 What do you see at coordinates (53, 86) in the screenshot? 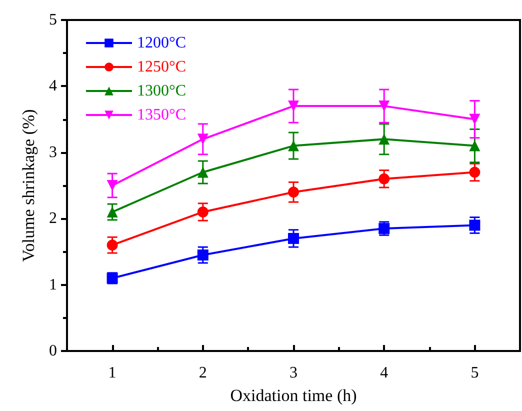
I see `y-tick-label: 4` at bounding box center [53, 86].